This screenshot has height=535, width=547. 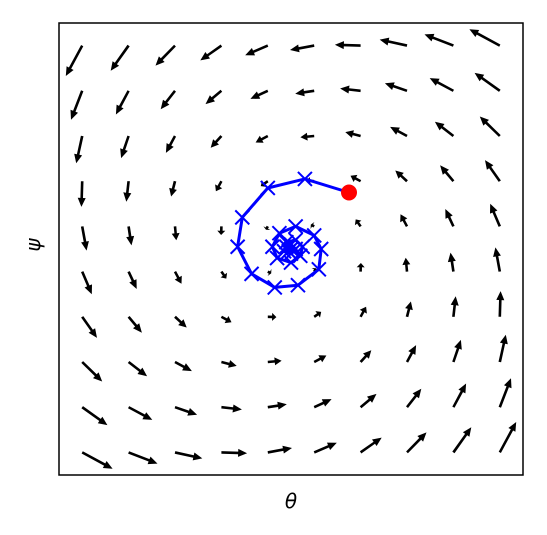 What do you see at coordinates (33, 245) in the screenshot?
I see `y-axis-label: ψ` at bounding box center [33, 245].